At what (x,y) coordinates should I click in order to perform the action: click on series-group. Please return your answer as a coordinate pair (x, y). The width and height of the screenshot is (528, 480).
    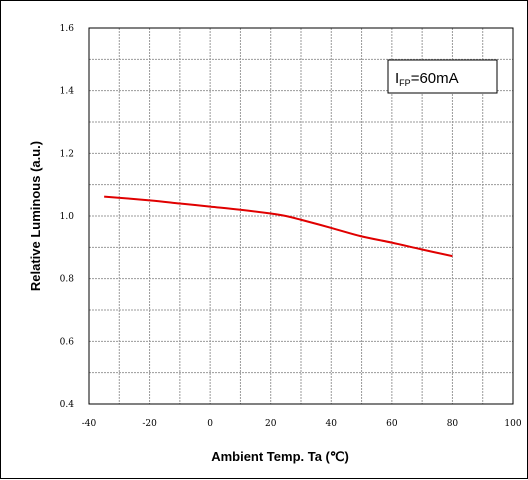
    Looking at the image, I should click on (278, 226).